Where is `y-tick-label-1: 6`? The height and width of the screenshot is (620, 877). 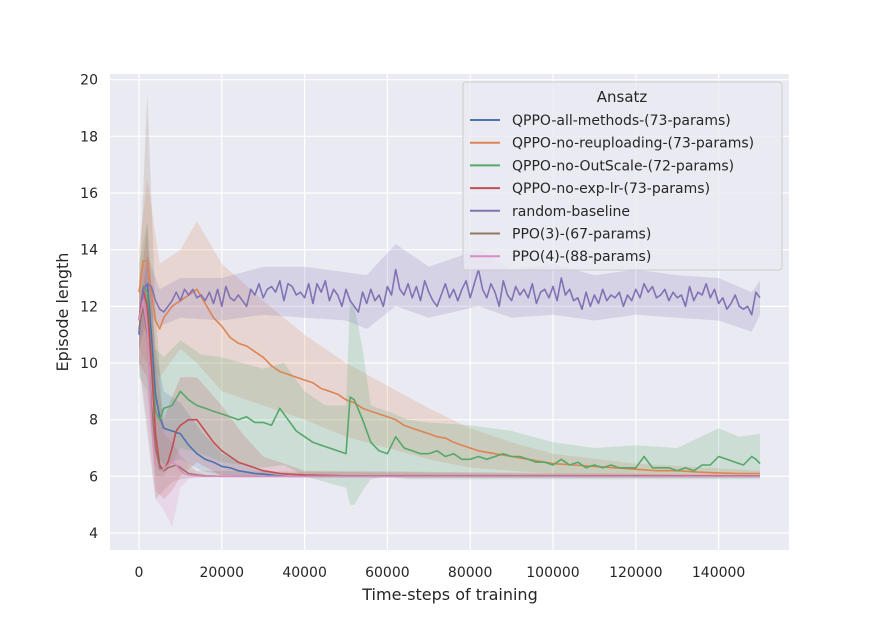
y-tick-label-1: 6 is located at coordinates (93, 477).